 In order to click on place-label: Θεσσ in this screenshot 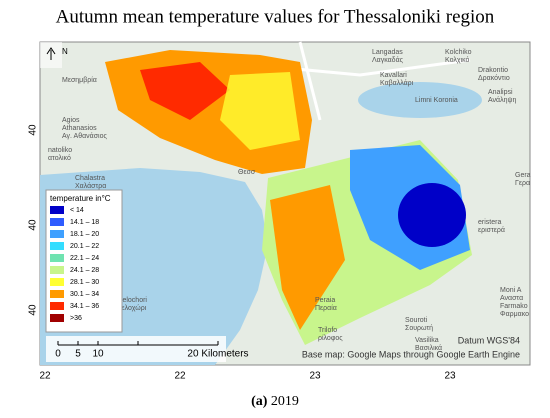, I will do `click(247, 172)`.